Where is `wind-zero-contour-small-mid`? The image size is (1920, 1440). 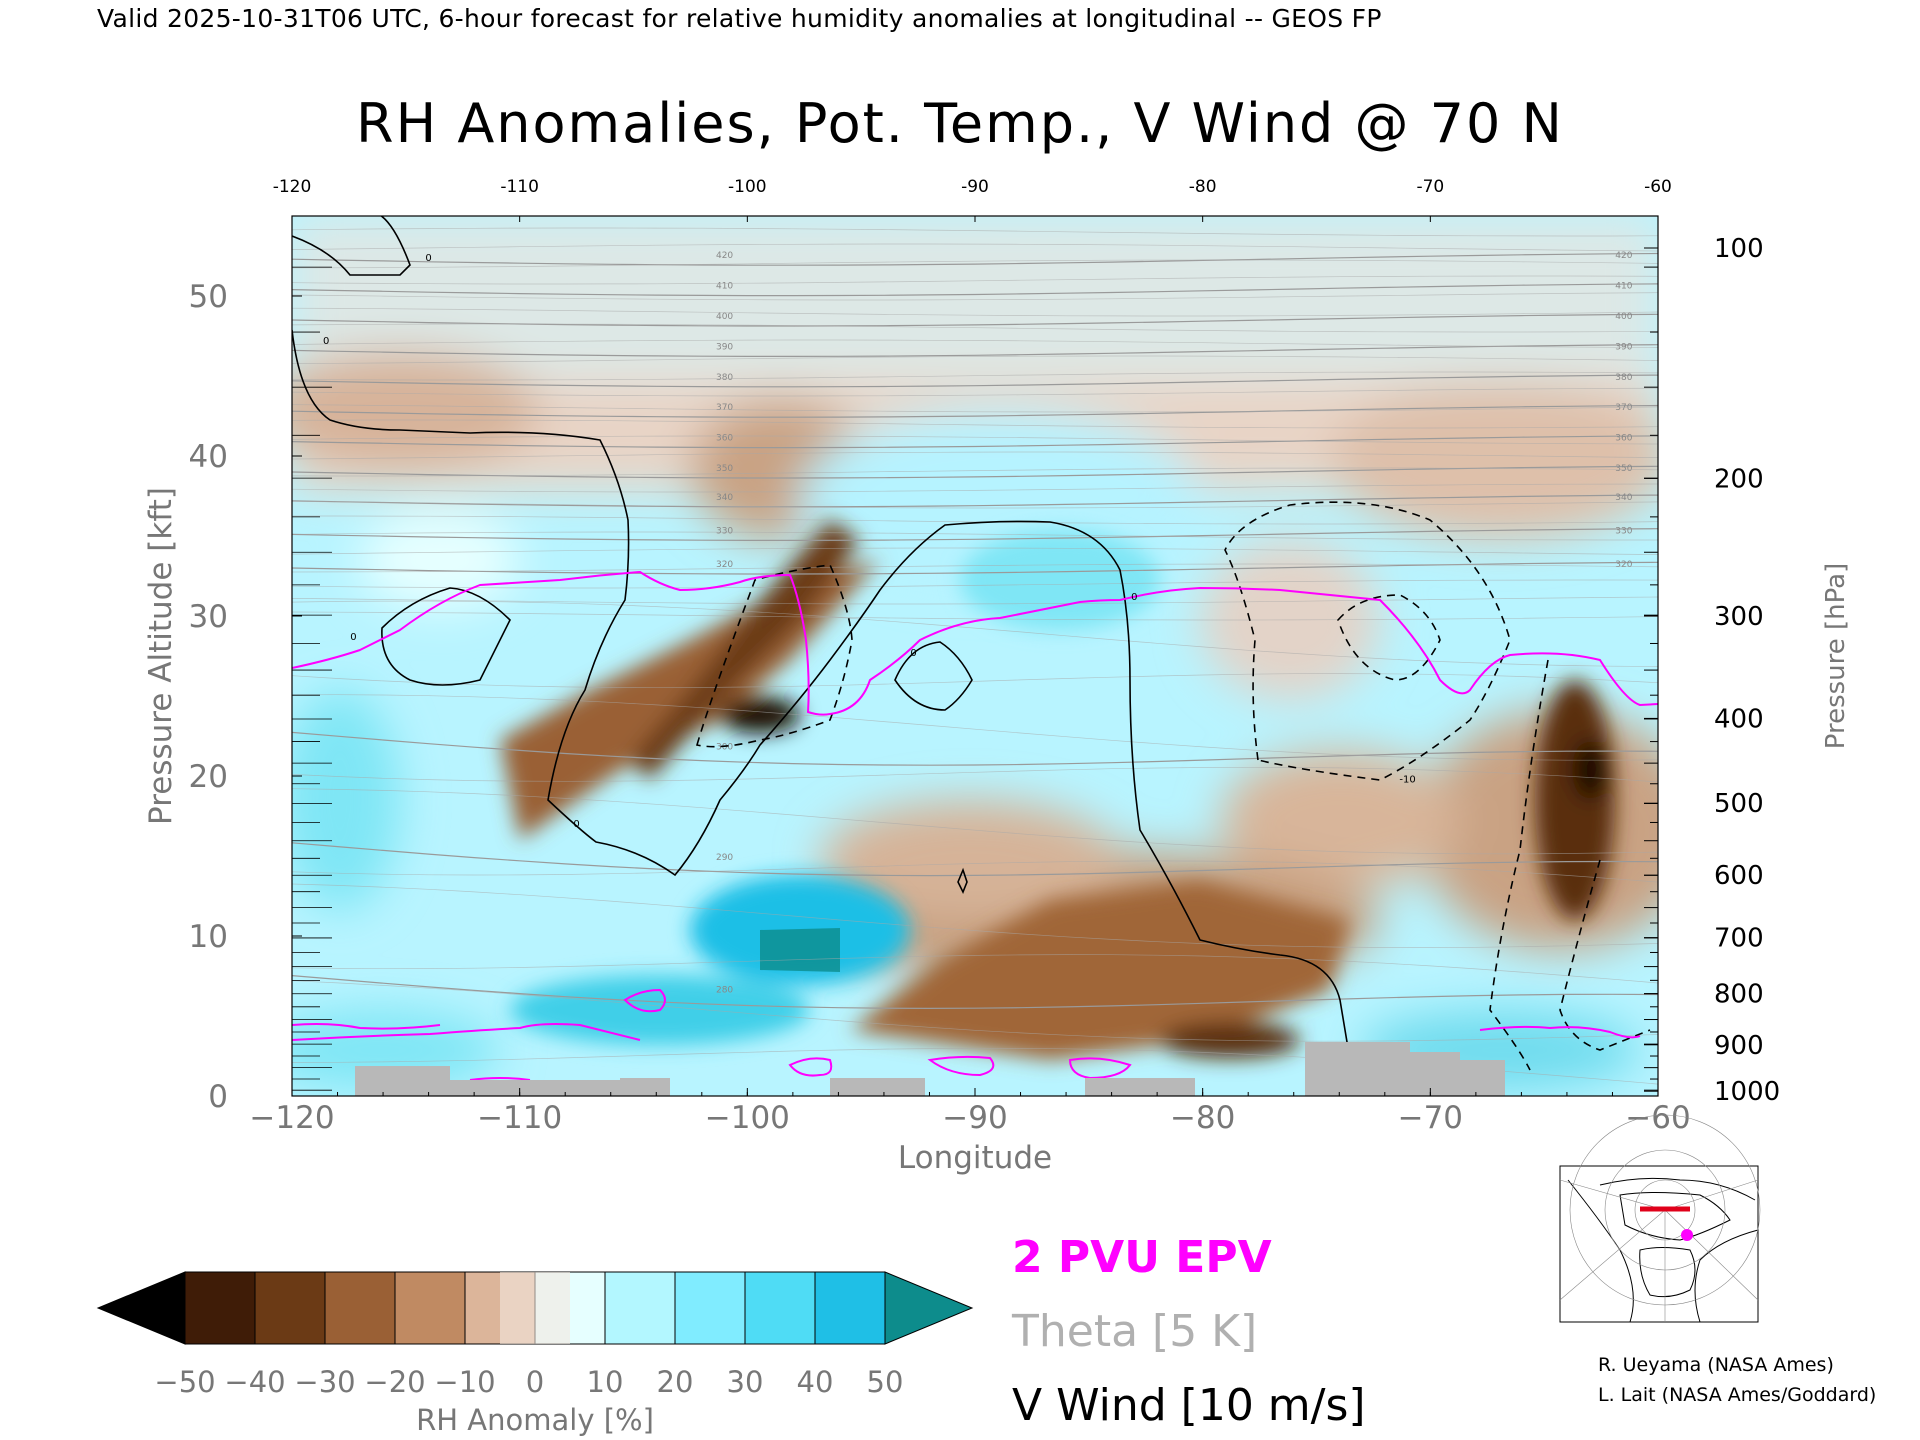
wind-zero-contour-small-mid is located at coordinates (933, 676).